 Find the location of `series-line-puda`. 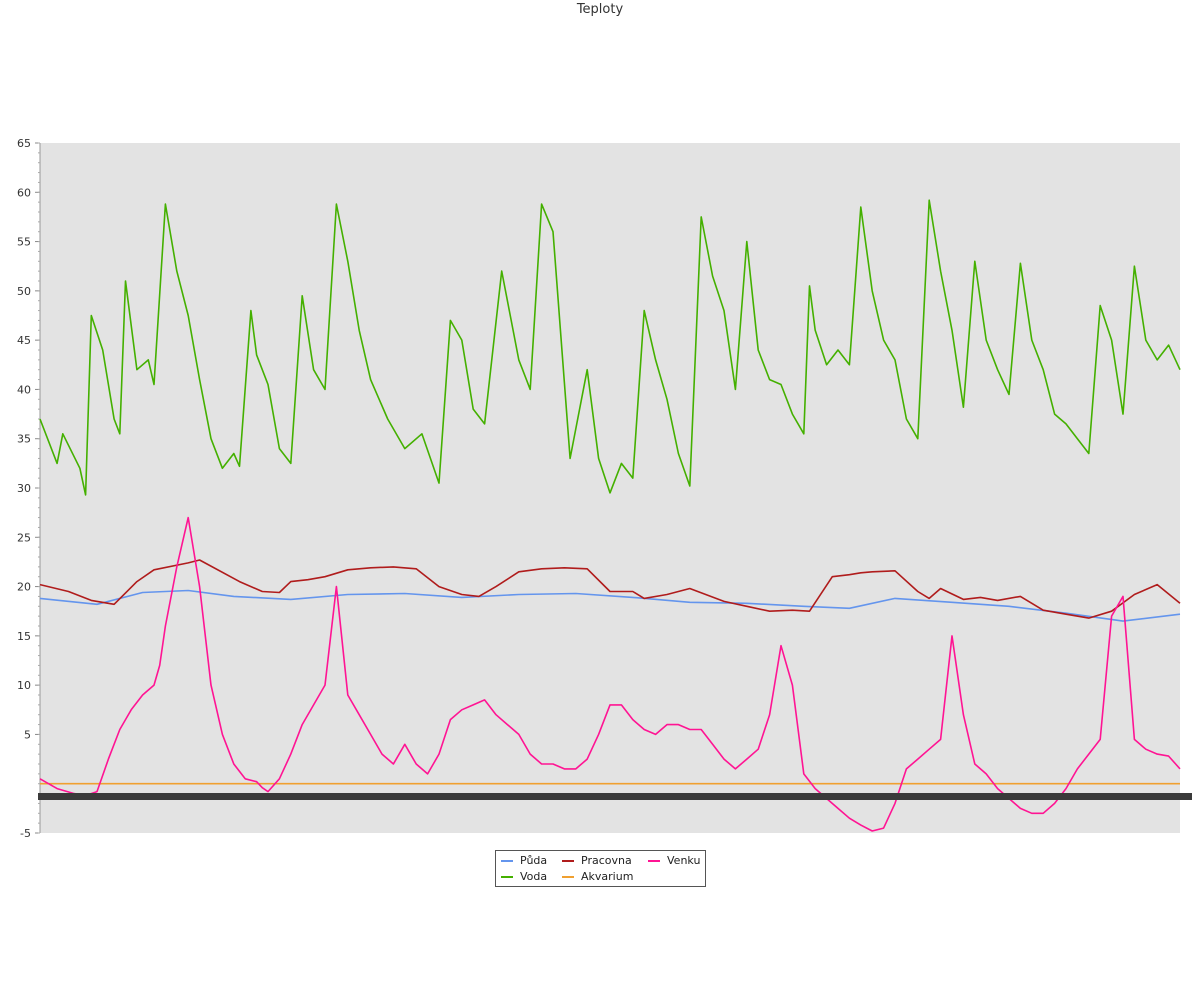

series-line-puda is located at coordinates (610, 605).